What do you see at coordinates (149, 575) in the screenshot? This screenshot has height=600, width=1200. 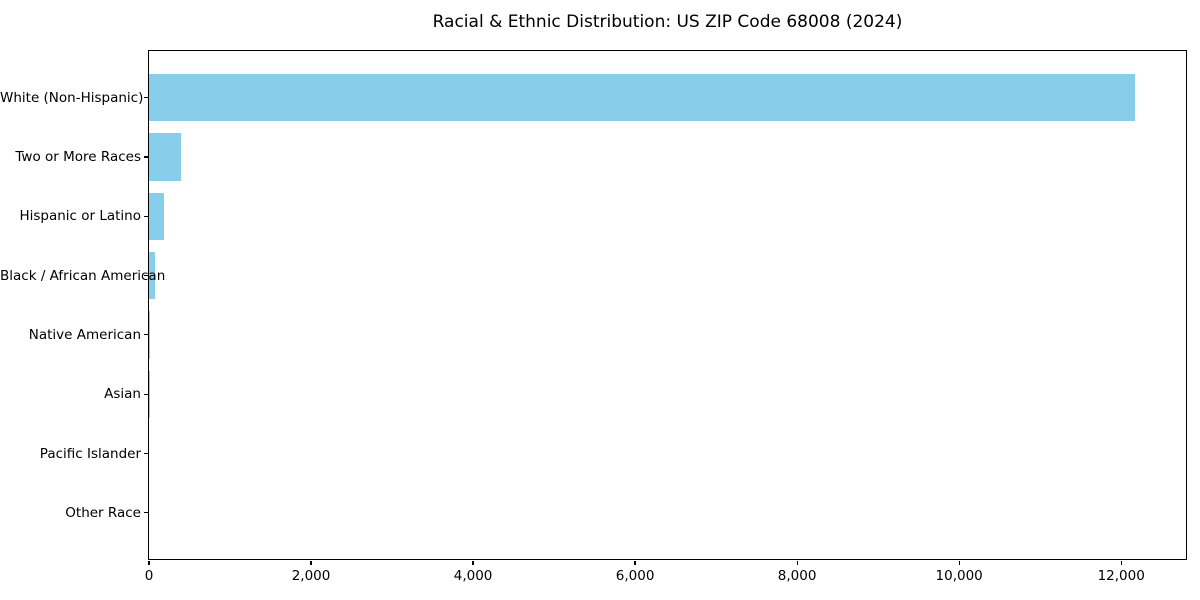 I see `x-tick-label-0: 0` at bounding box center [149, 575].